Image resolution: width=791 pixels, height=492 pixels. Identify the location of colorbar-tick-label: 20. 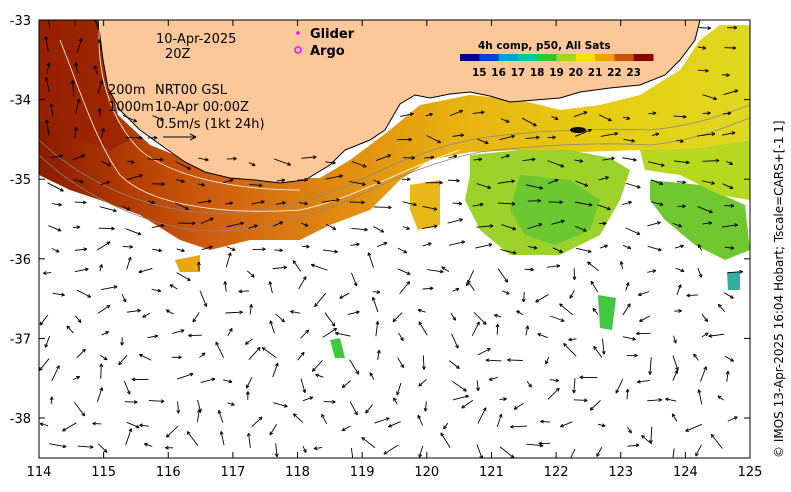
(575, 73).